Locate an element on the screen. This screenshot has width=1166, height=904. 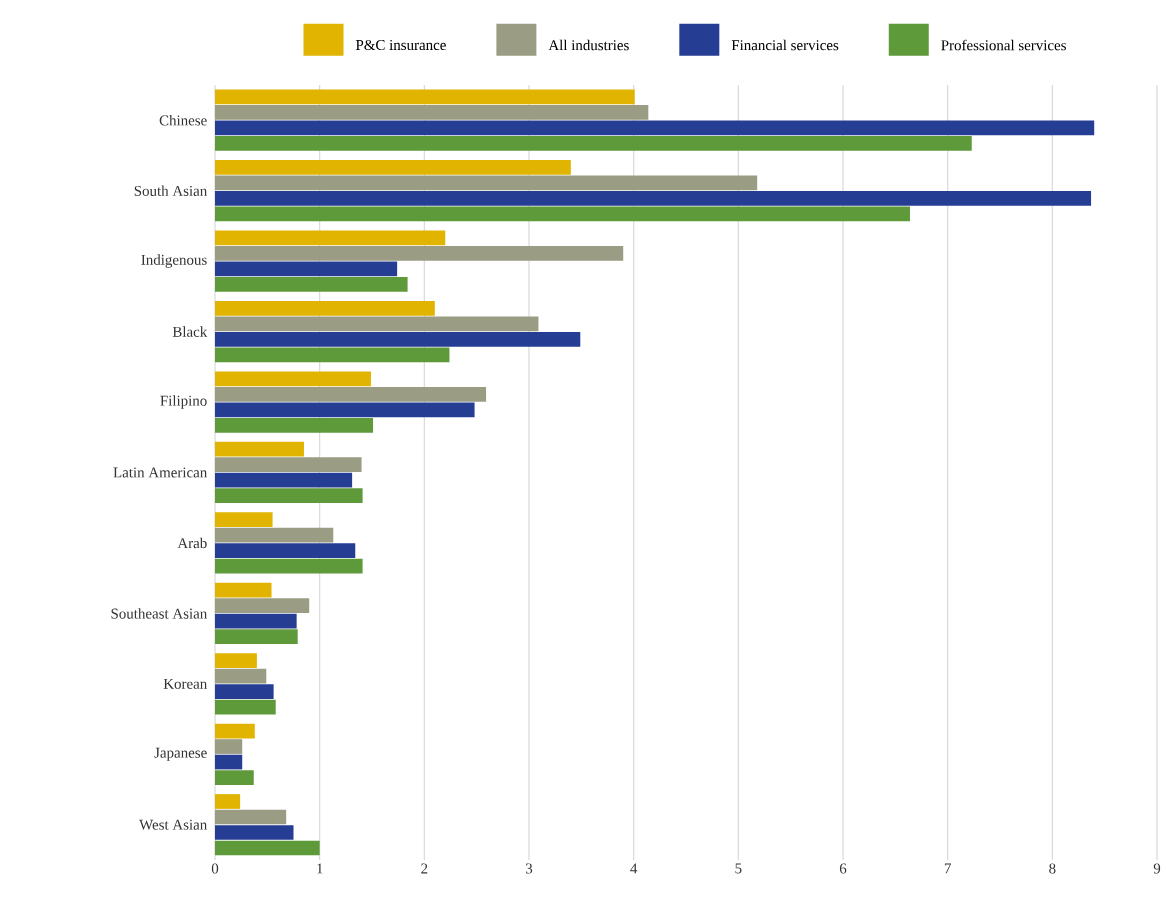
x-tick-label: 3 is located at coordinates (529, 868).